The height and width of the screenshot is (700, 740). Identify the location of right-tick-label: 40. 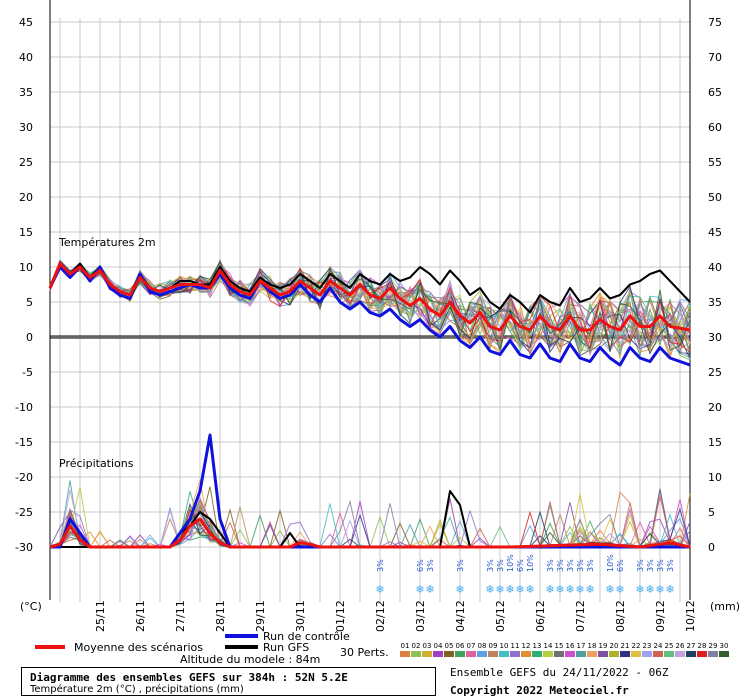
(715, 267).